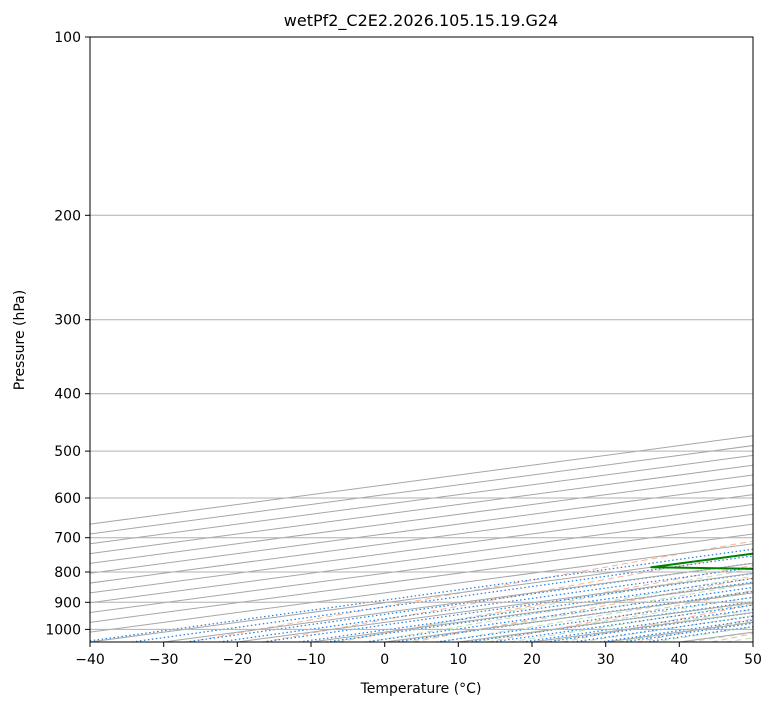  Describe the element at coordinates (67, 321) in the screenshot. I see `y-tick-label: 300` at that location.